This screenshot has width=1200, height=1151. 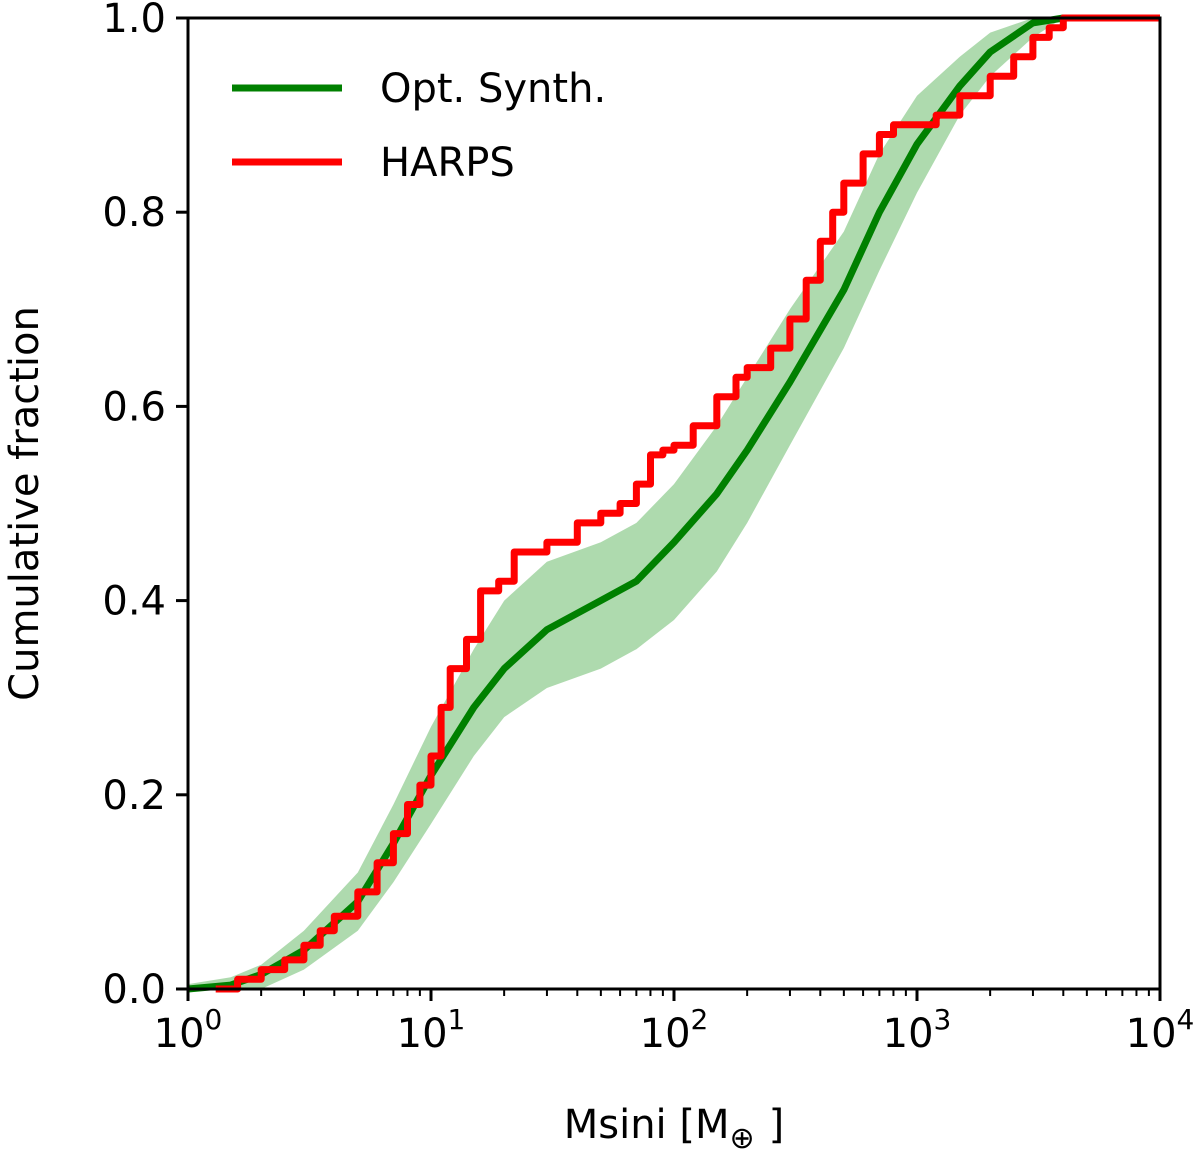 What do you see at coordinates (447, 163) in the screenshot?
I see `legend-label-harps: HARPS` at bounding box center [447, 163].